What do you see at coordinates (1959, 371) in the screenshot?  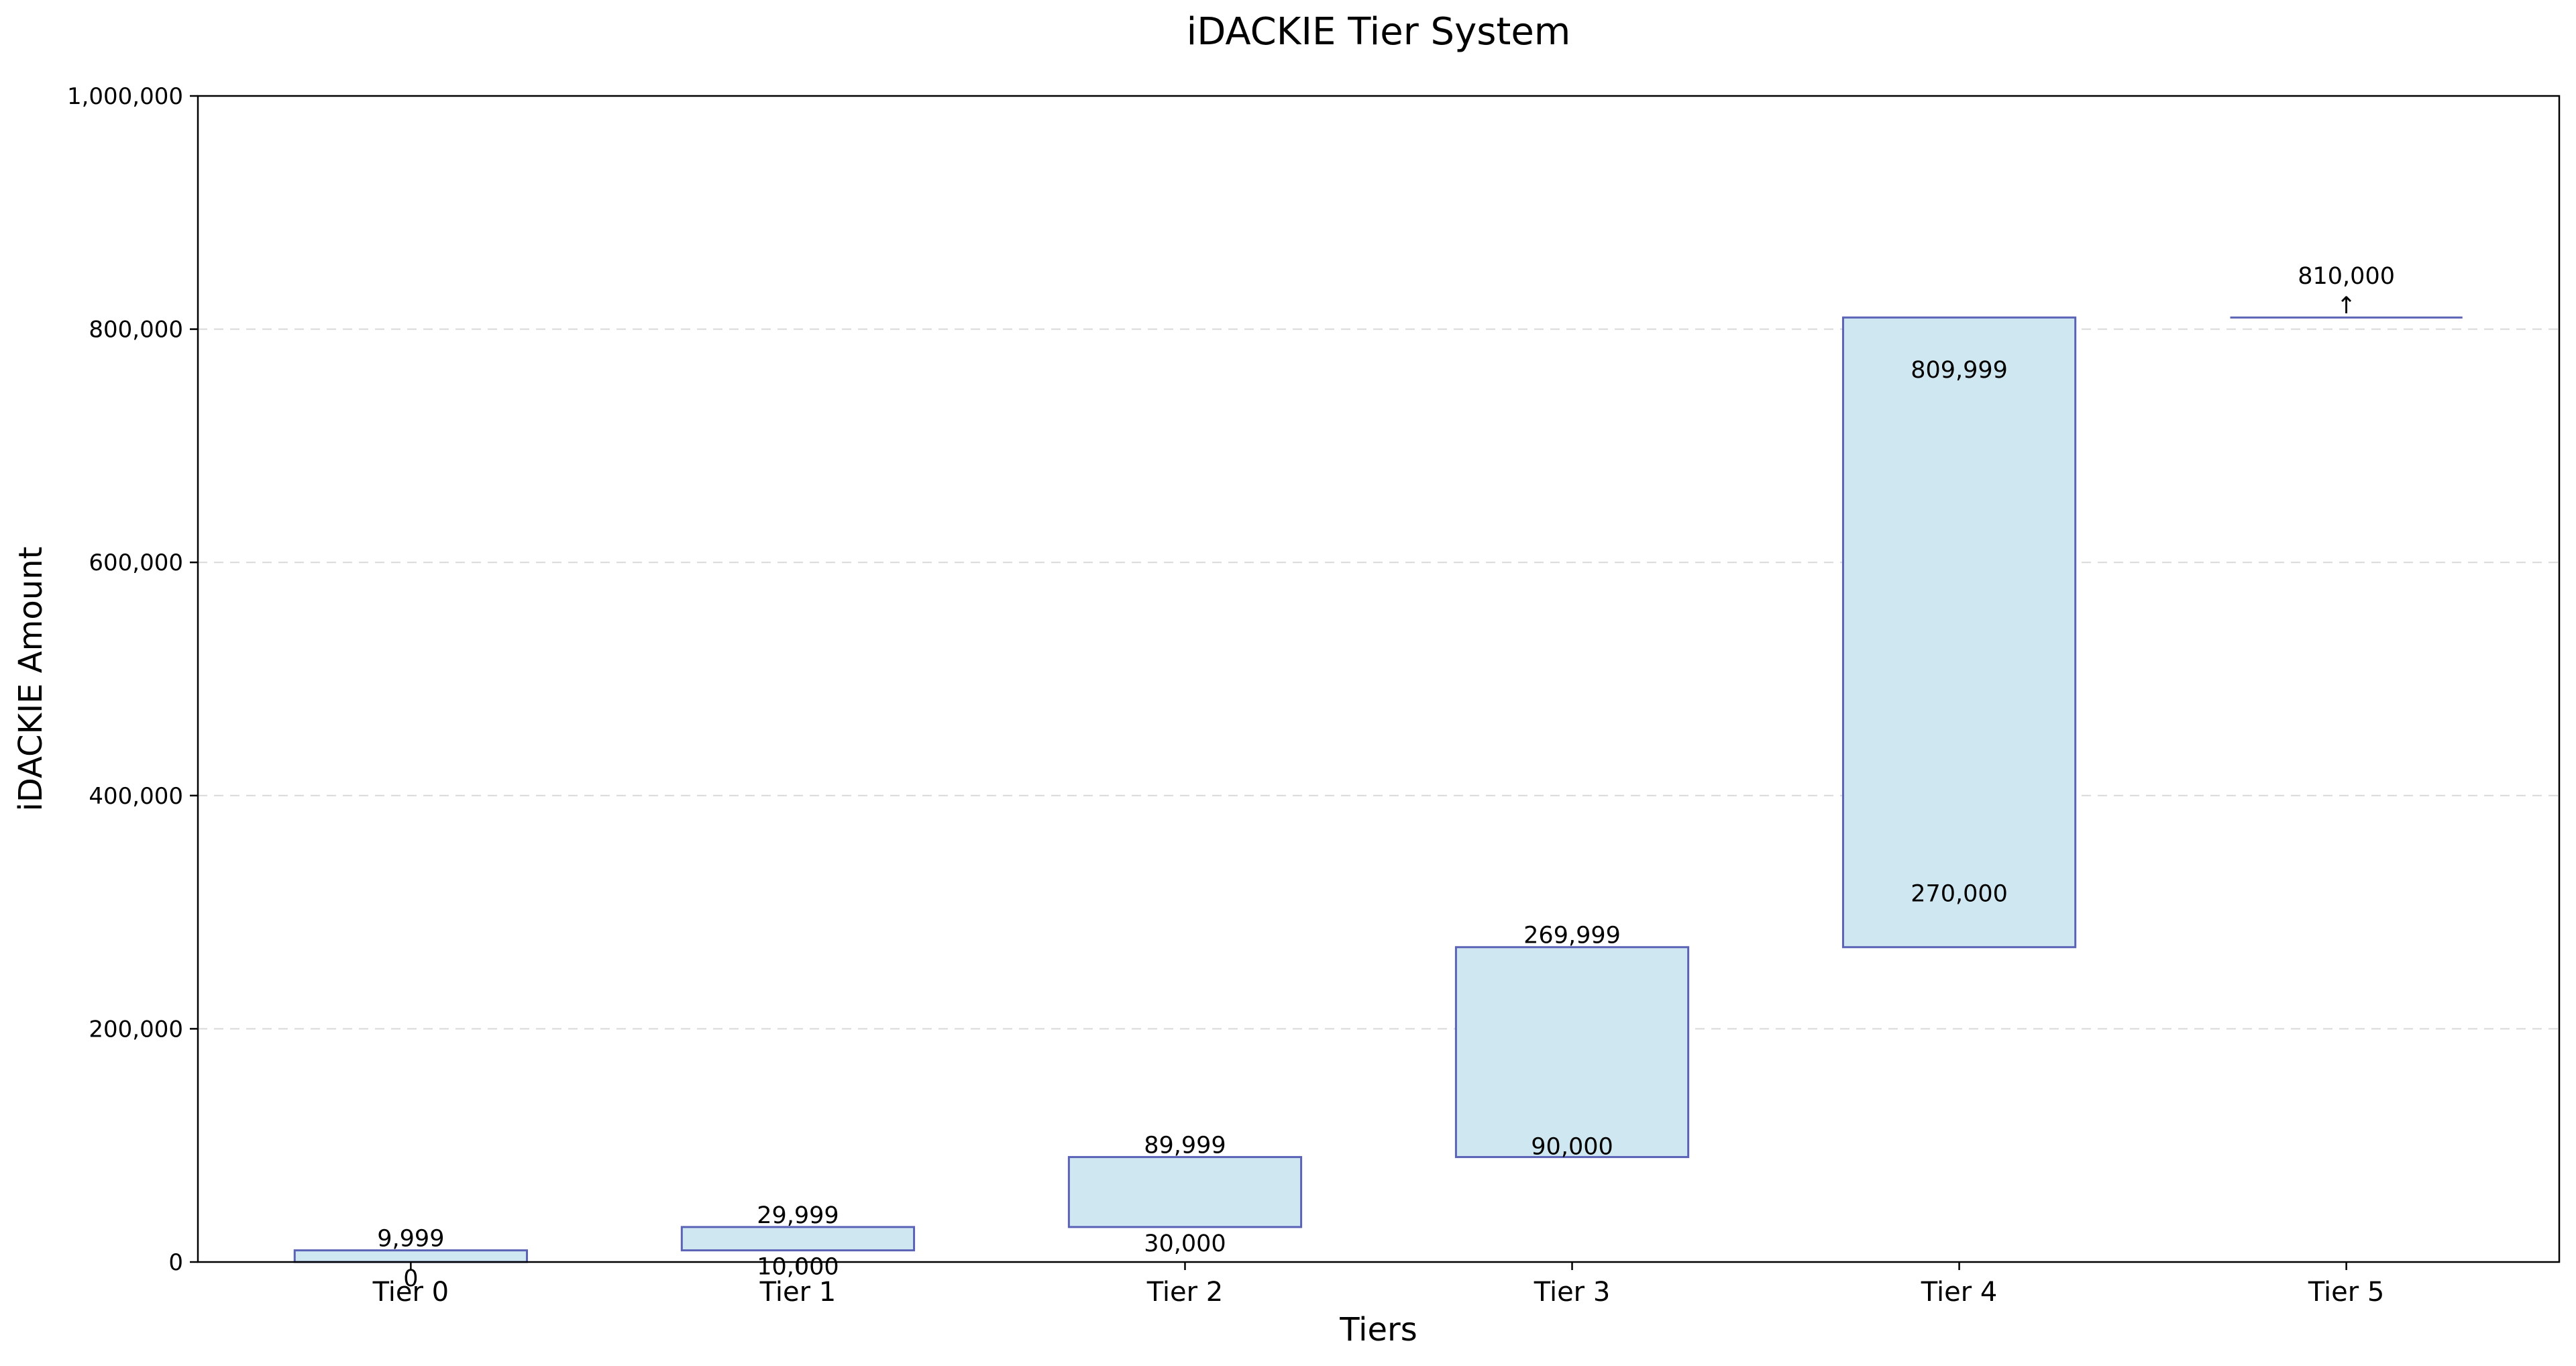 I see `bar-high-label: 809,999` at bounding box center [1959, 371].